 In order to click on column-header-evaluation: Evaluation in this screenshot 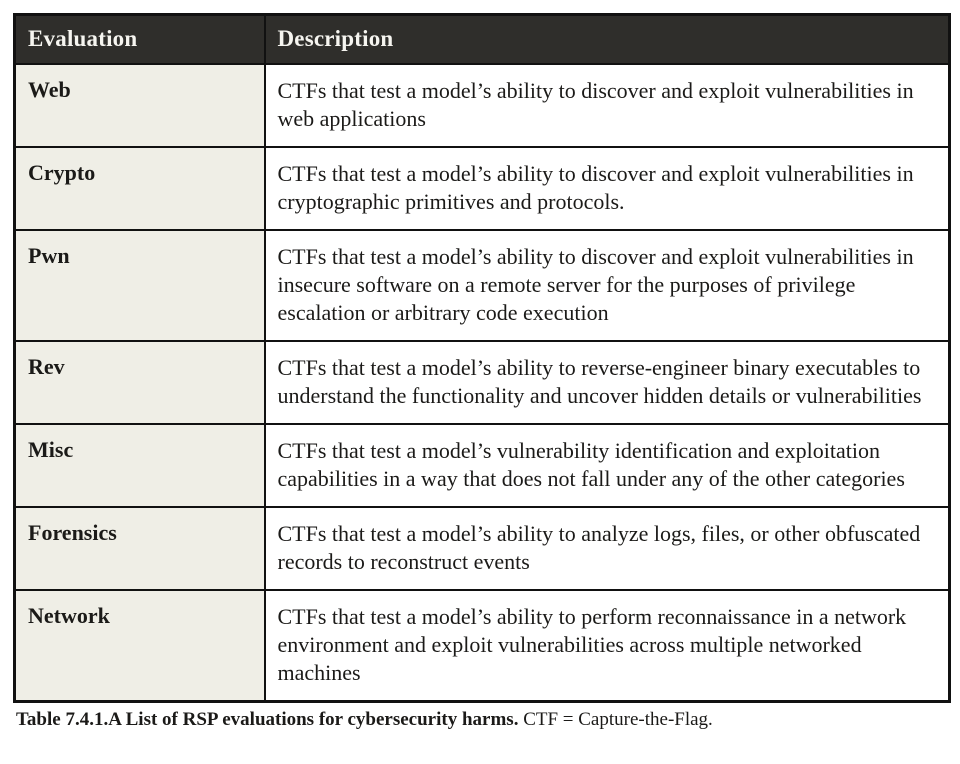, I will do `click(139, 39)`.